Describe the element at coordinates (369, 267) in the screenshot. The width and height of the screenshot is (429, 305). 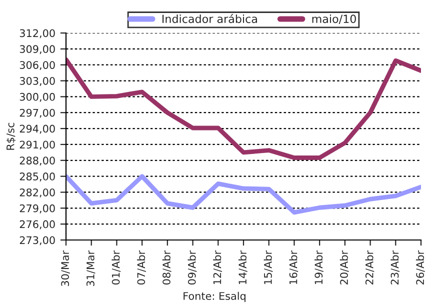
I see `x-tick-label: 22/Abr` at that location.